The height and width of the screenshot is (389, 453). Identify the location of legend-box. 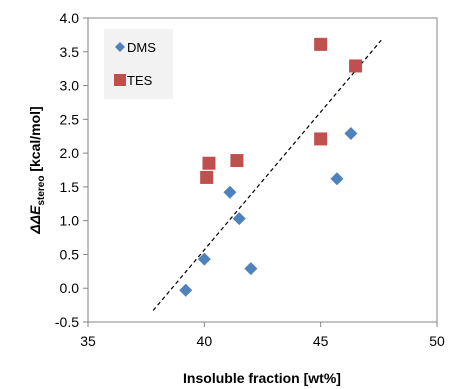
(138, 64).